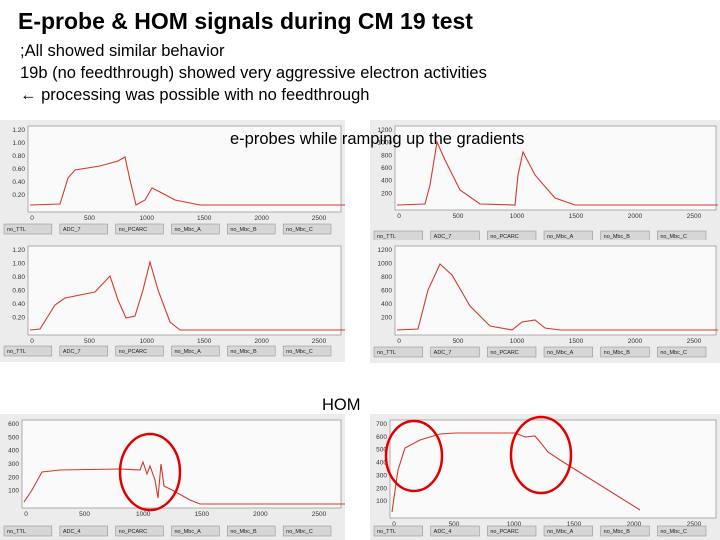  Describe the element at coordinates (386, 277) in the screenshot. I see `y-tick-label: 800` at that location.